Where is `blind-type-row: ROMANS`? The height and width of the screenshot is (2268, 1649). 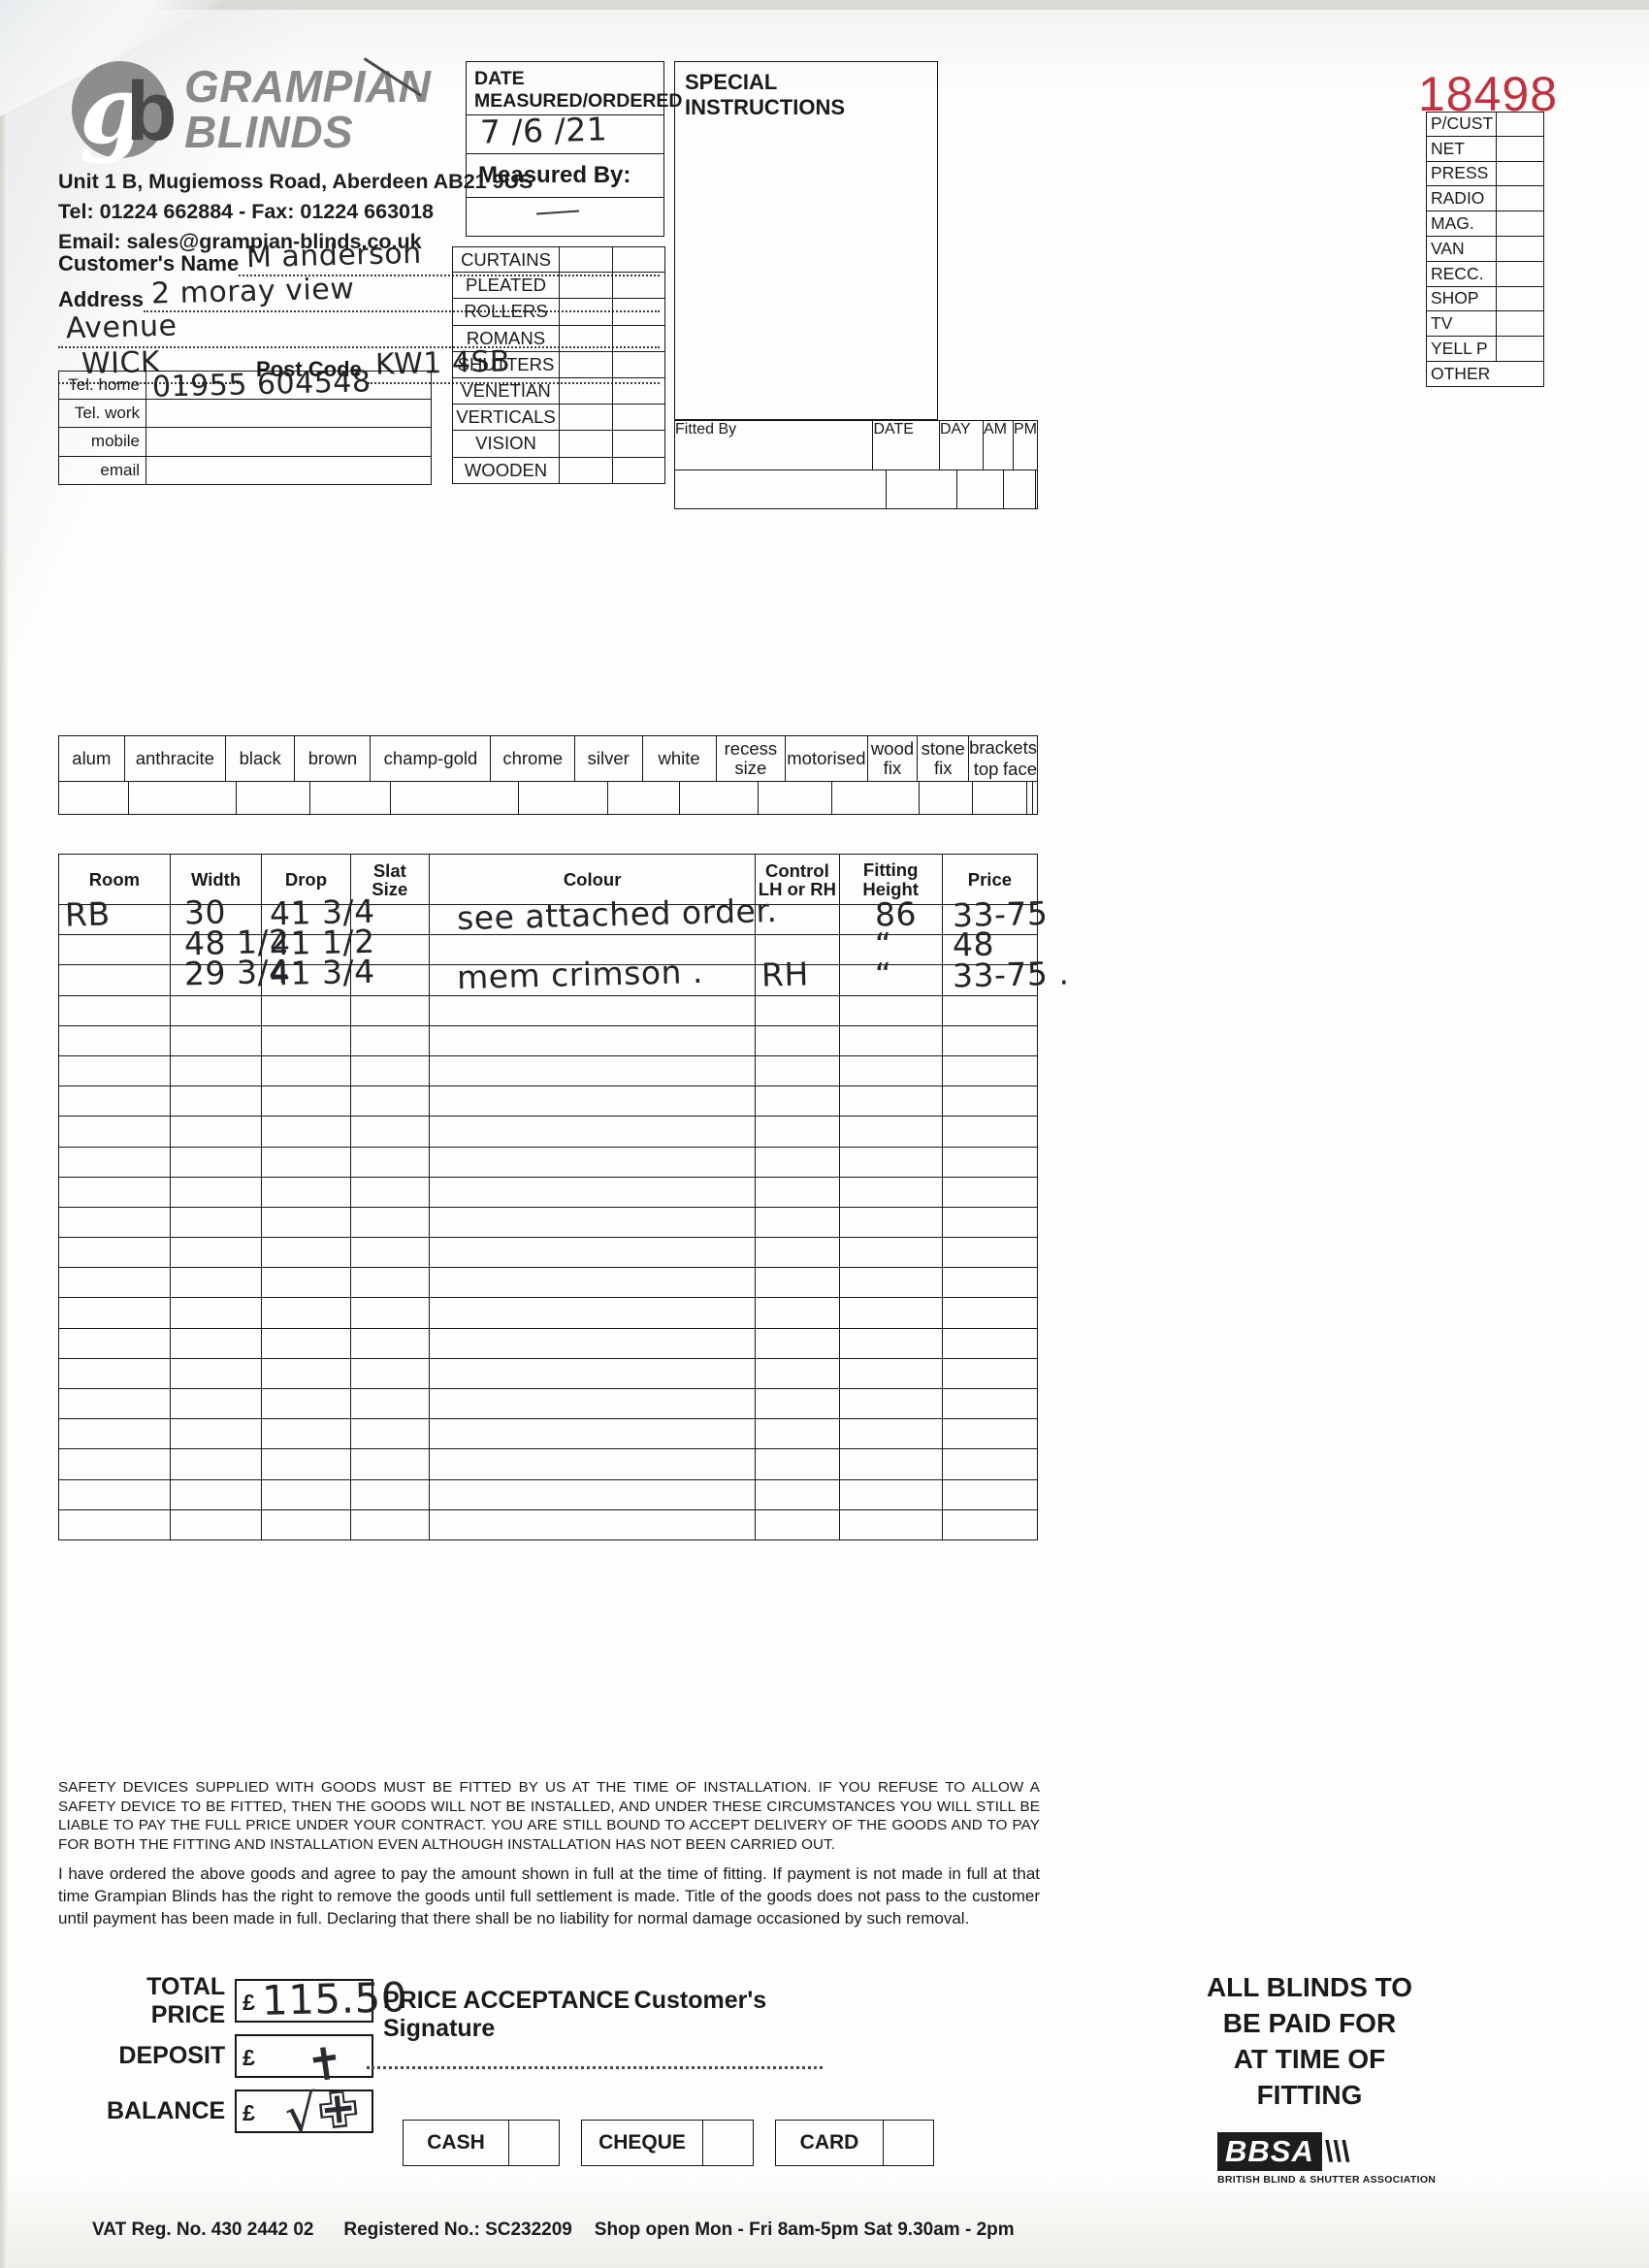
blind-type-row: ROMANS is located at coordinates (558, 338).